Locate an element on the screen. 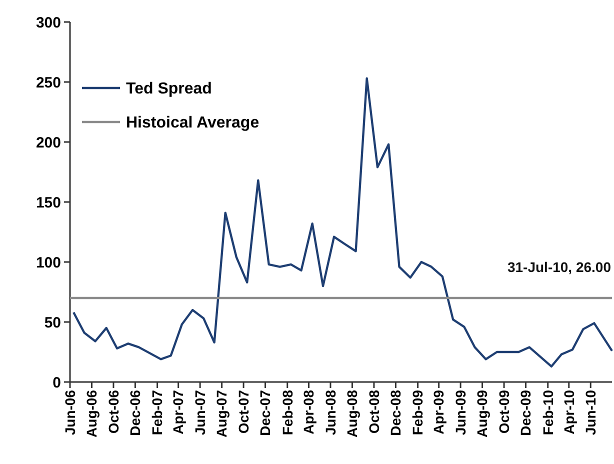  y-tick-label: 200 is located at coordinates (48, 143).